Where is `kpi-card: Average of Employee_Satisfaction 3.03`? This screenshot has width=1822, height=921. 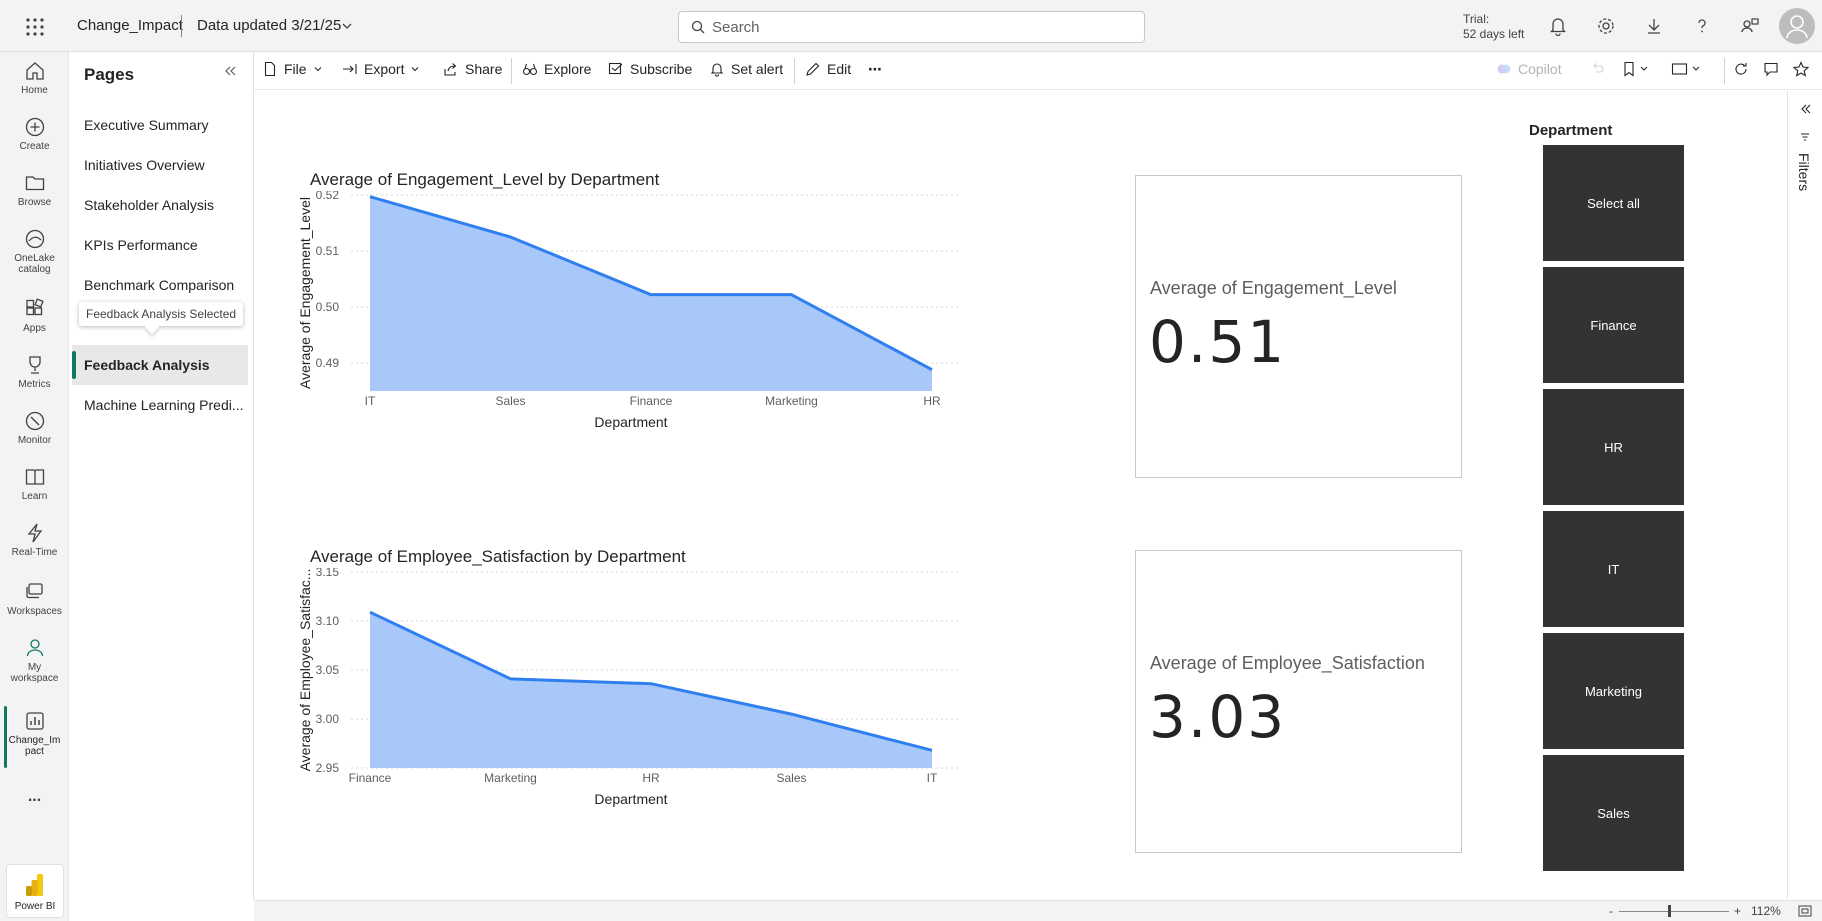 kpi-card: Average of Employee_Satisfaction 3.03 is located at coordinates (1298, 701).